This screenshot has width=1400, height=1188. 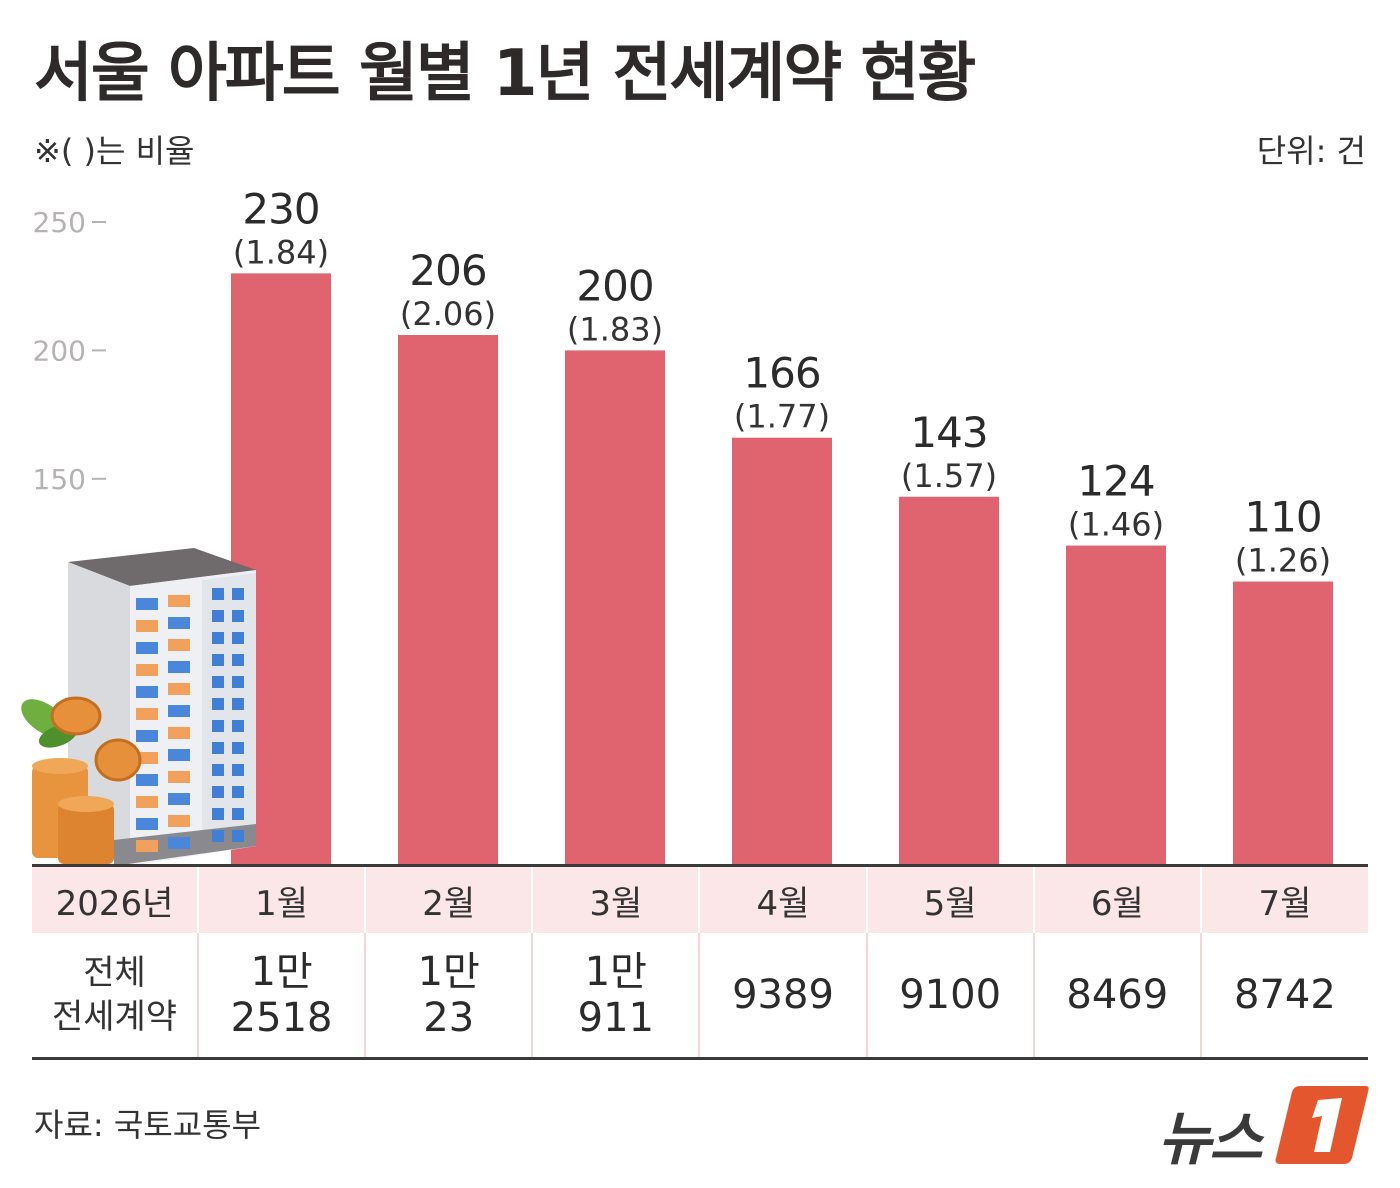 I want to click on y-tick-label: 200, so click(x=59, y=350).